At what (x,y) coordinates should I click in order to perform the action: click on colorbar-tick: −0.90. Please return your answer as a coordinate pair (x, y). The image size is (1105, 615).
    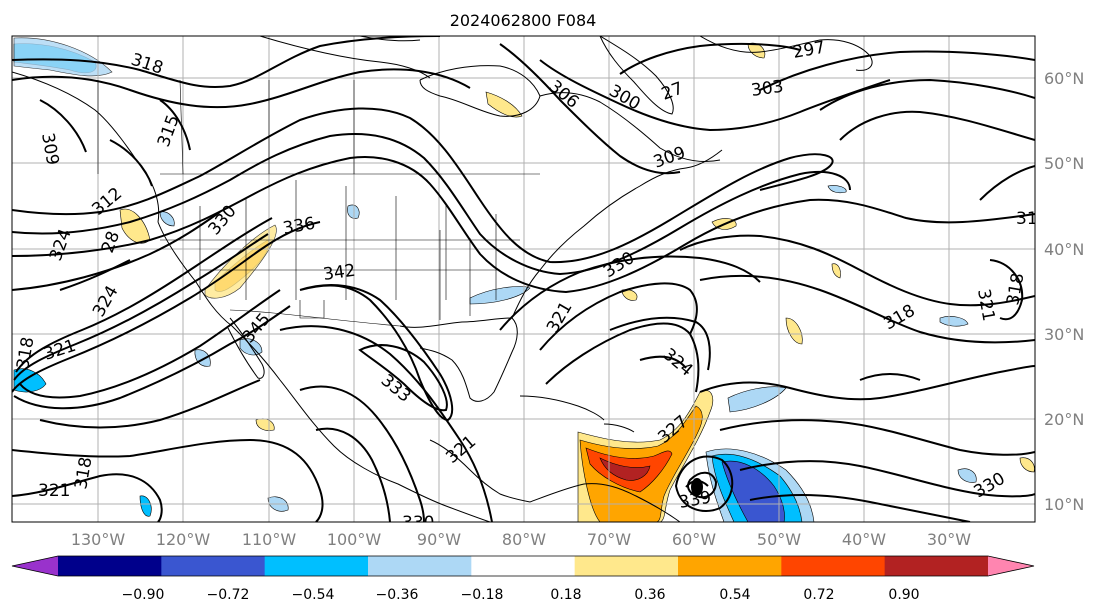
    Looking at the image, I should click on (143, 595).